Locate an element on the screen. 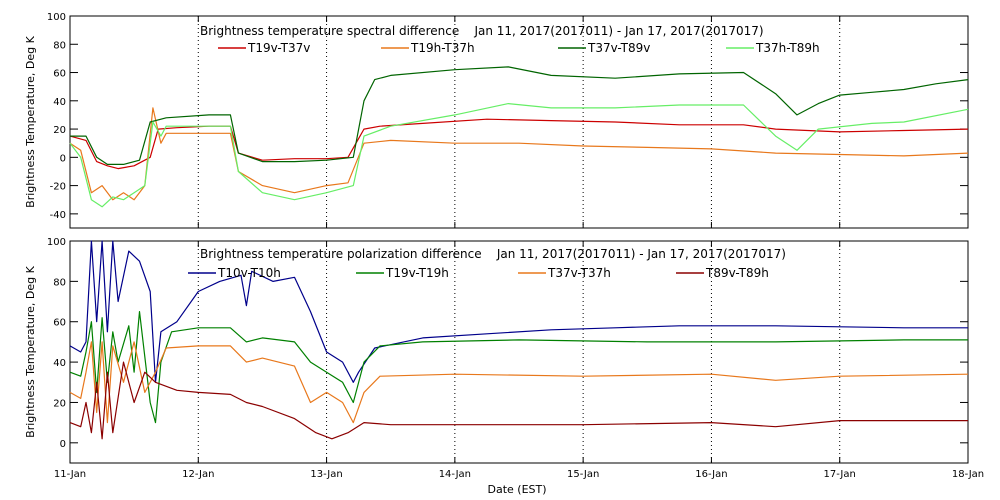  x-tick-label: 13-Jan is located at coordinates (326, 474).